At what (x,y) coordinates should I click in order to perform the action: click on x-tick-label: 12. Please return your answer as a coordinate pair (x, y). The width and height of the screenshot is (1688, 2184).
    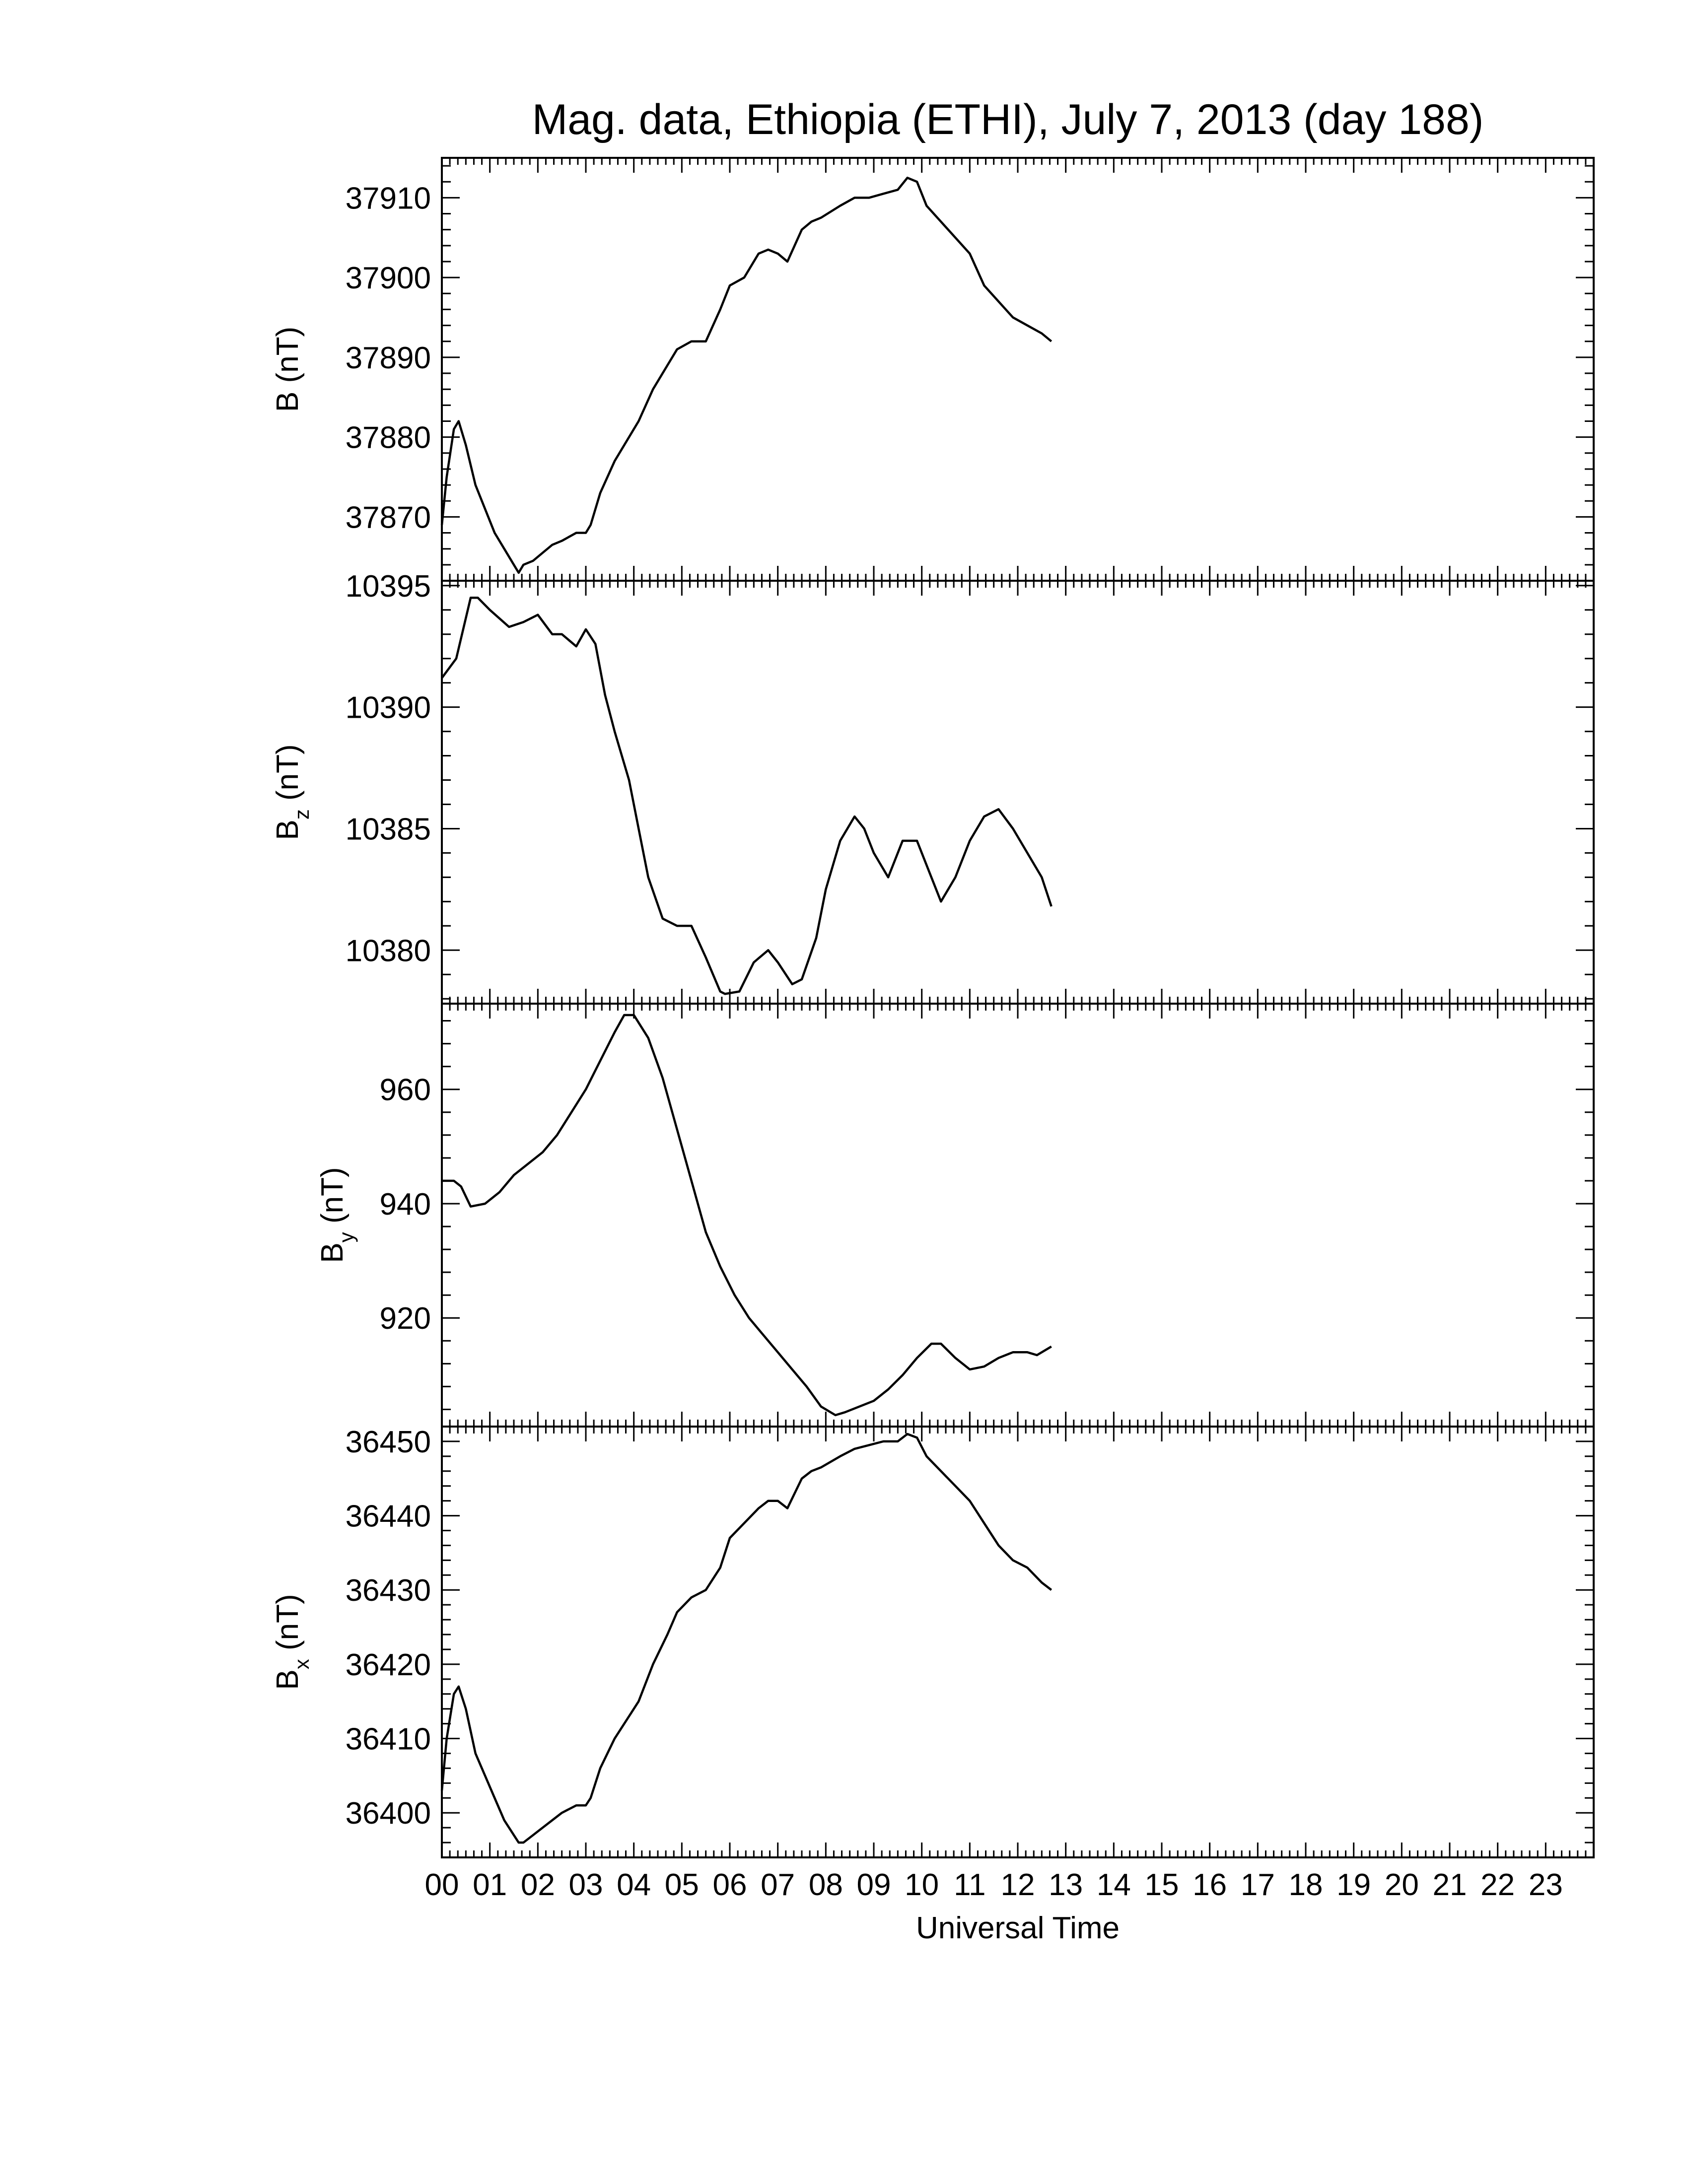
    Looking at the image, I should click on (1018, 1885).